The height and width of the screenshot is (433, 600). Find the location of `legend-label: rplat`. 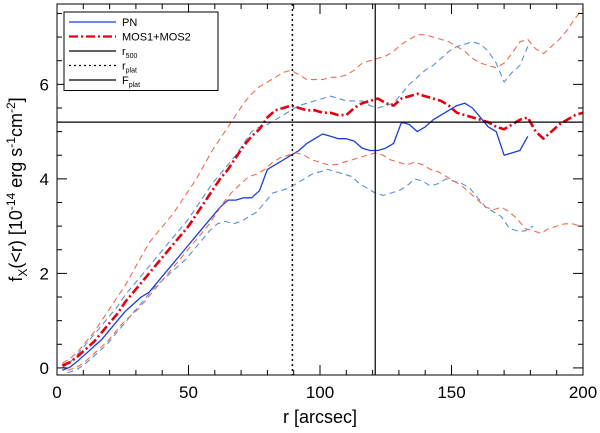

legend-label: rplat is located at coordinates (129, 68).